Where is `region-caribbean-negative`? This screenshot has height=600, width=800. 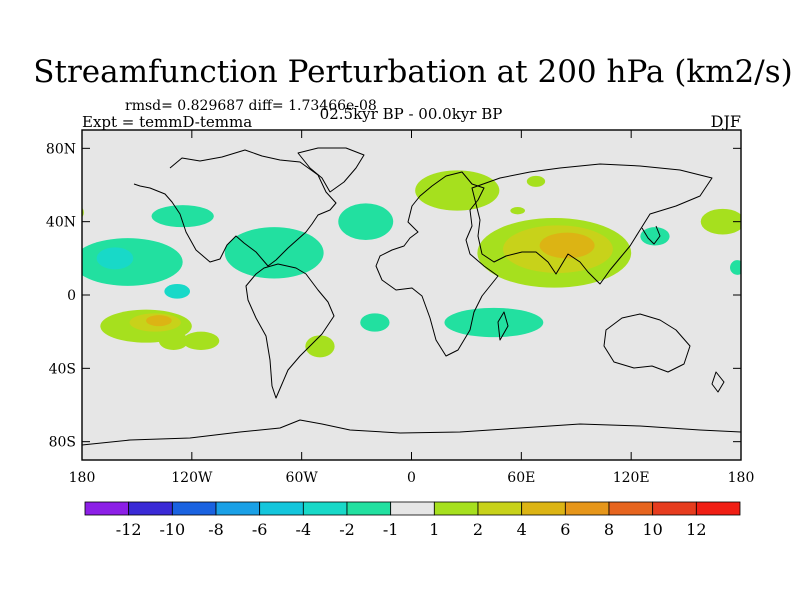
region-caribbean-negative is located at coordinates (274, 253).